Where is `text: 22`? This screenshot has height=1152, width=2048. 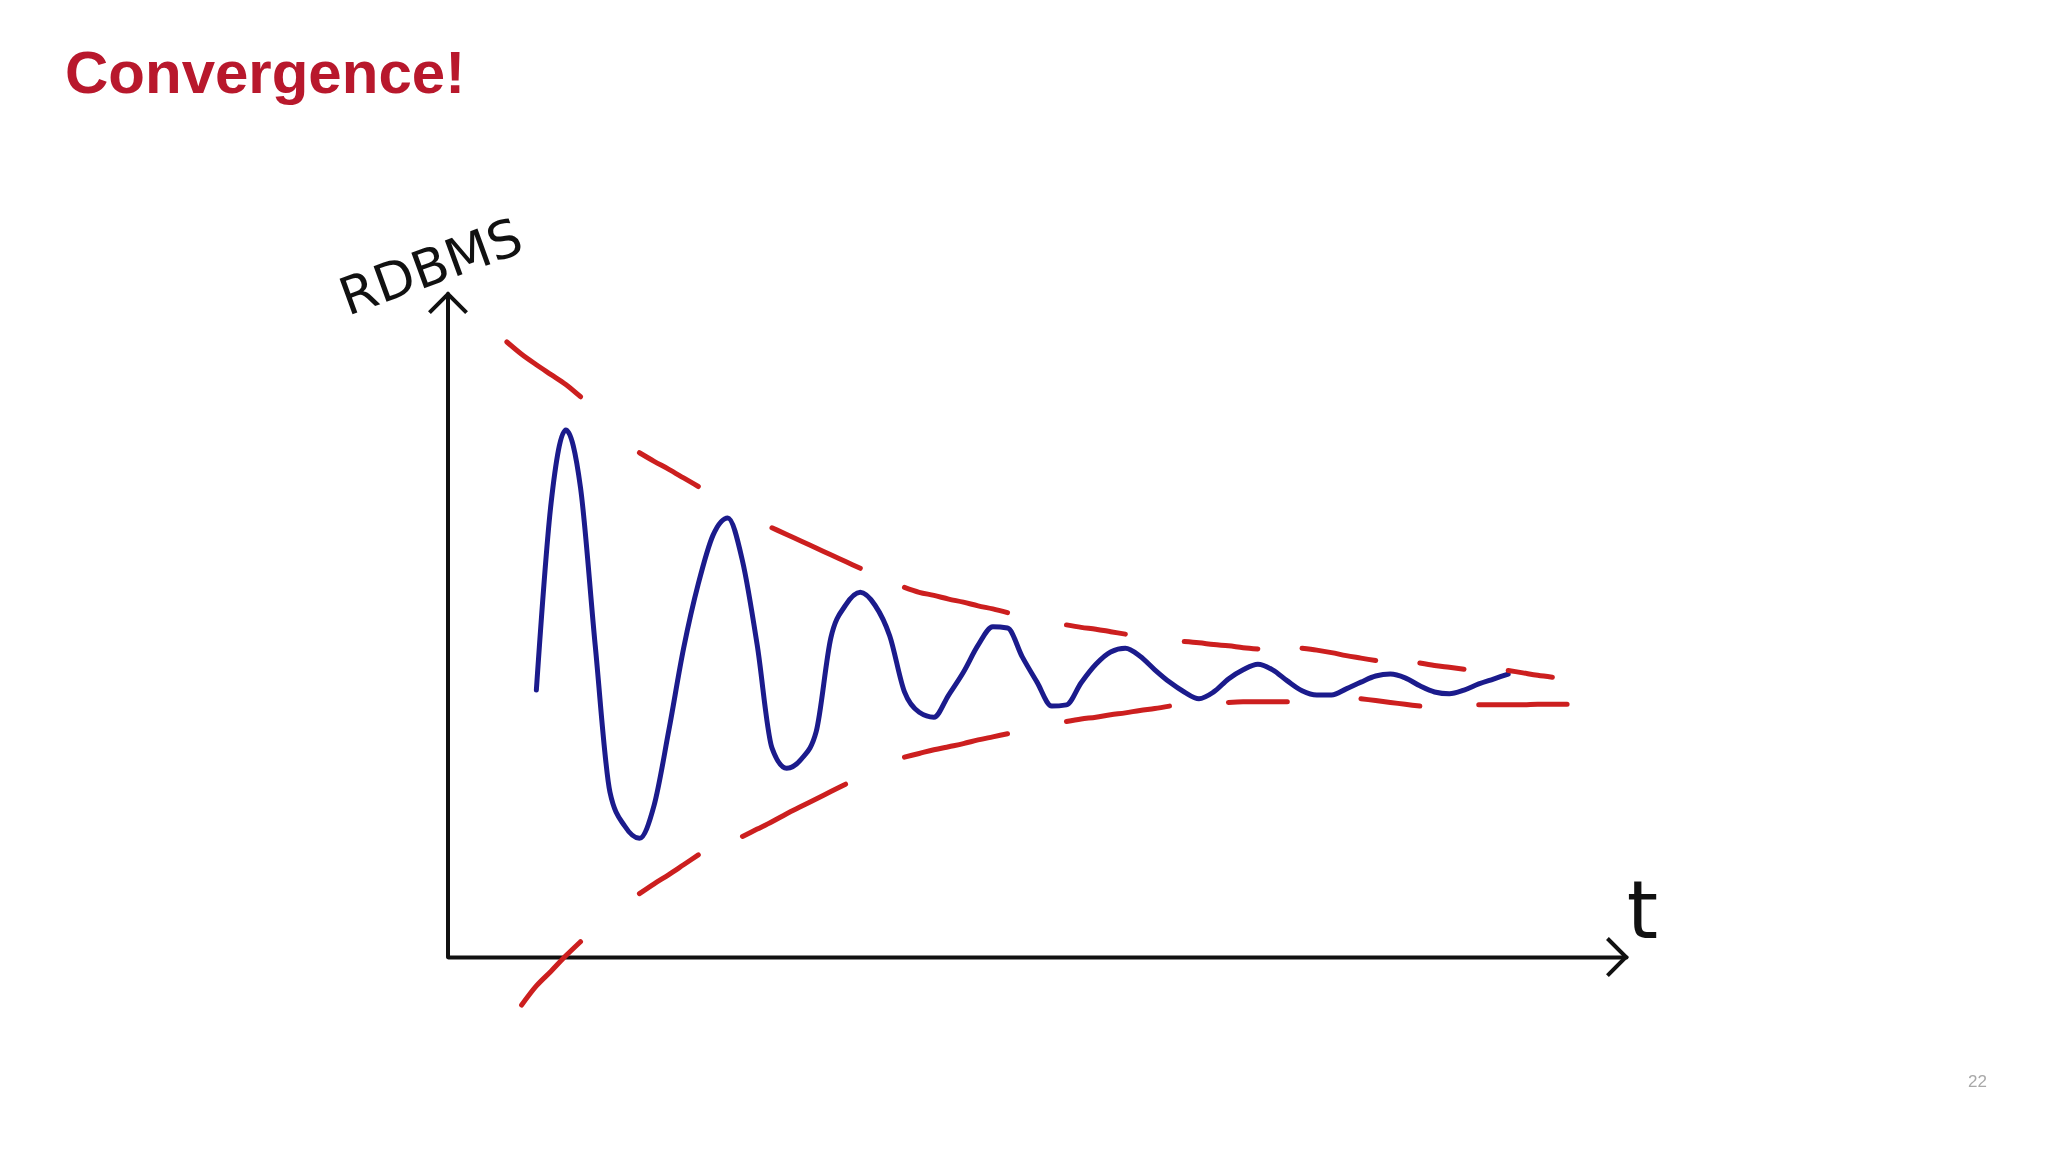
text: 22 is located at coordinates (1977, 1081).